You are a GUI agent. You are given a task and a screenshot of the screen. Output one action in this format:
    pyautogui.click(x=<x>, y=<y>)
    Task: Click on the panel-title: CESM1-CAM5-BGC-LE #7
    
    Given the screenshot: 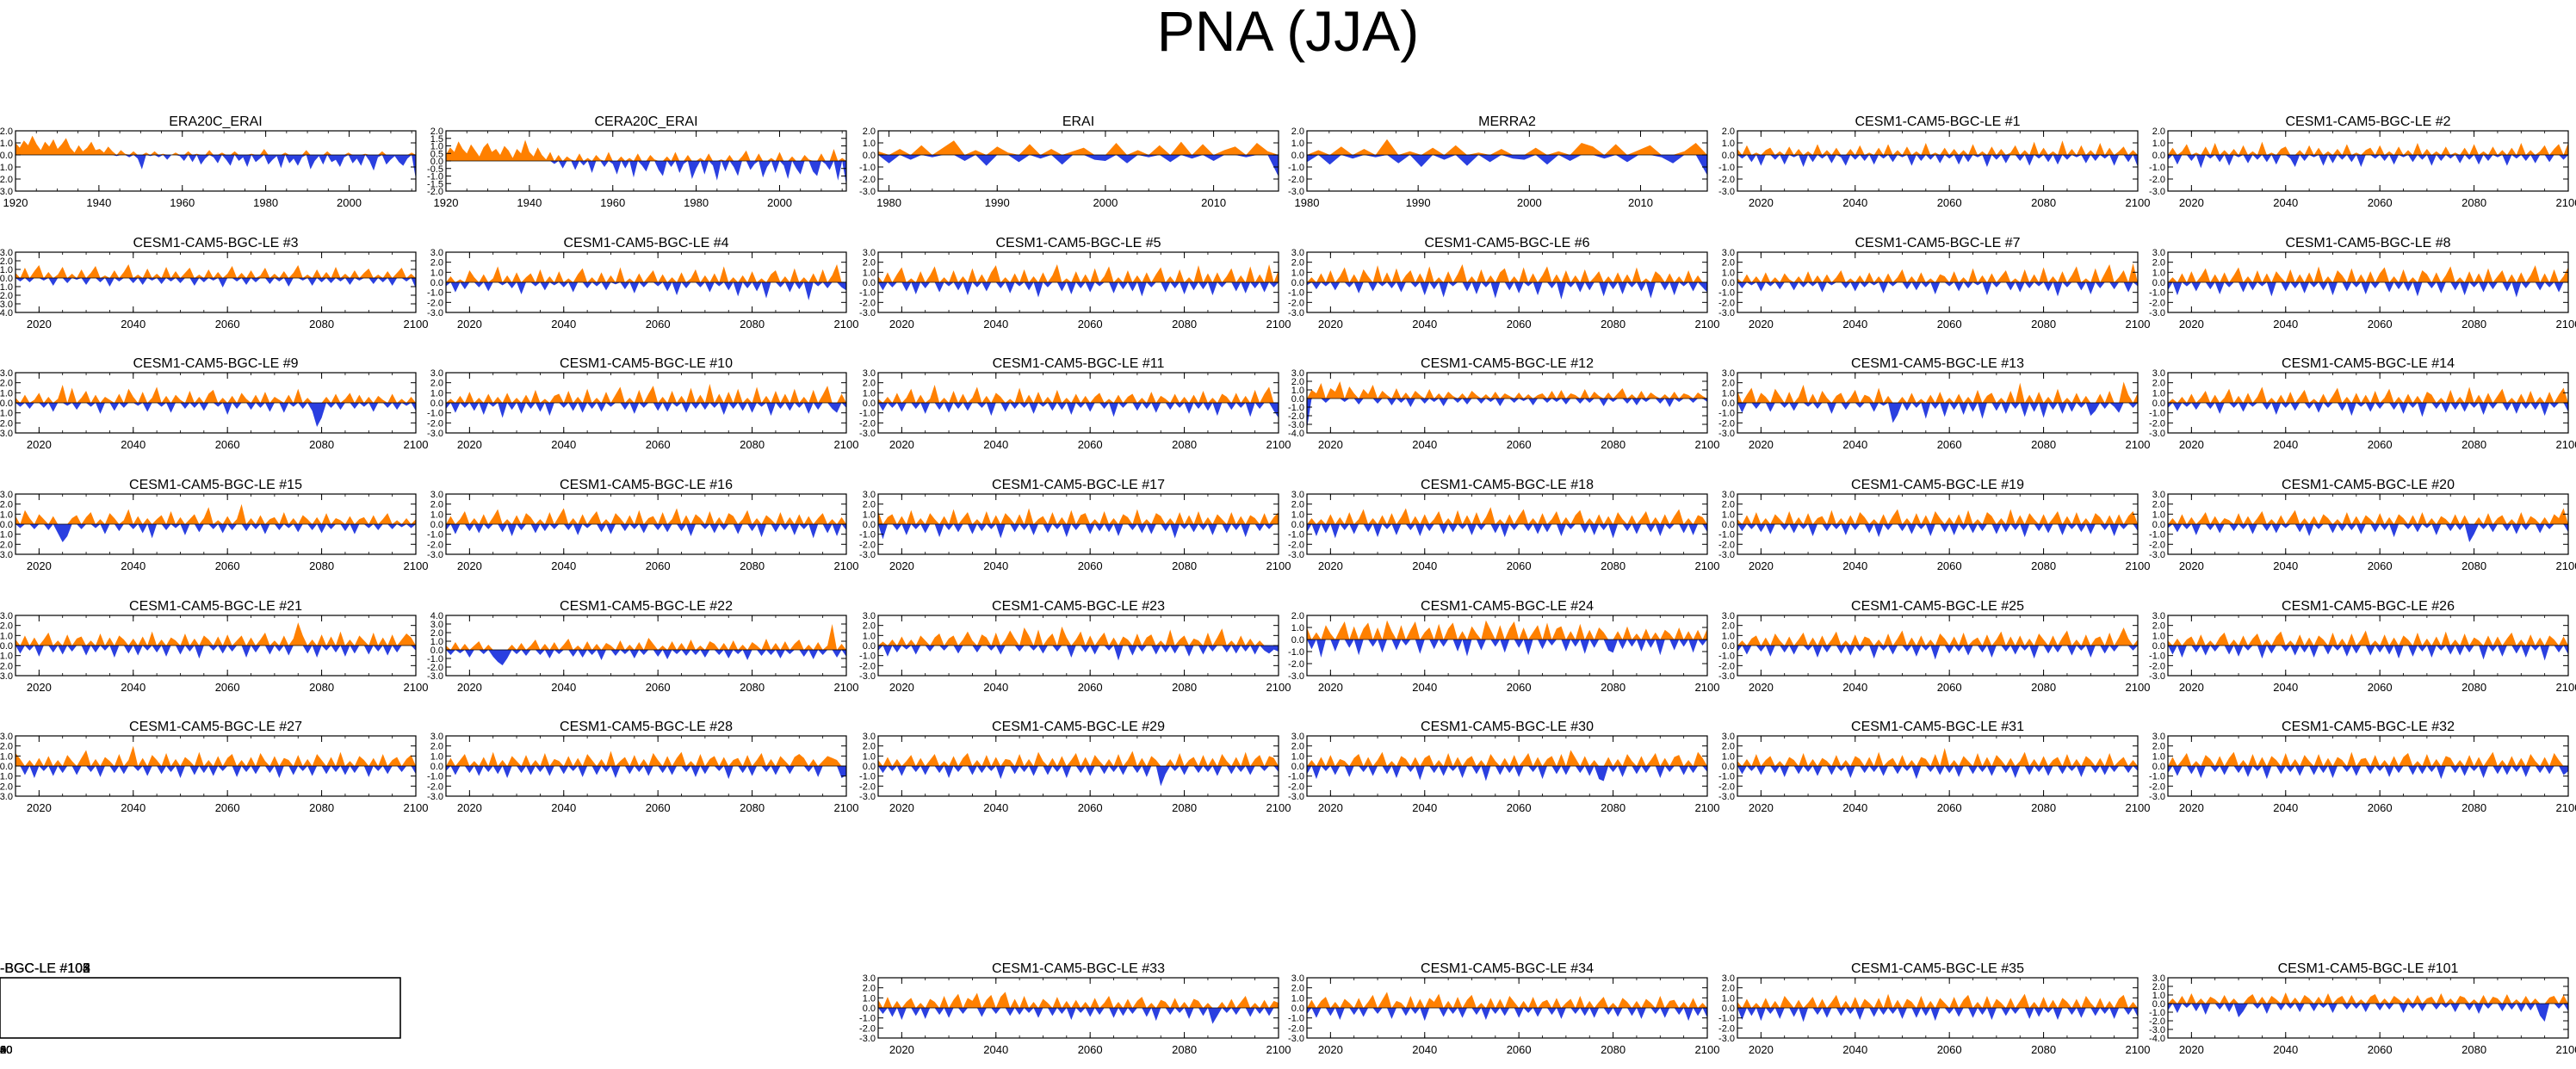 What is the action you would take?
    pyautogui.click(x=1938, y=243)
    